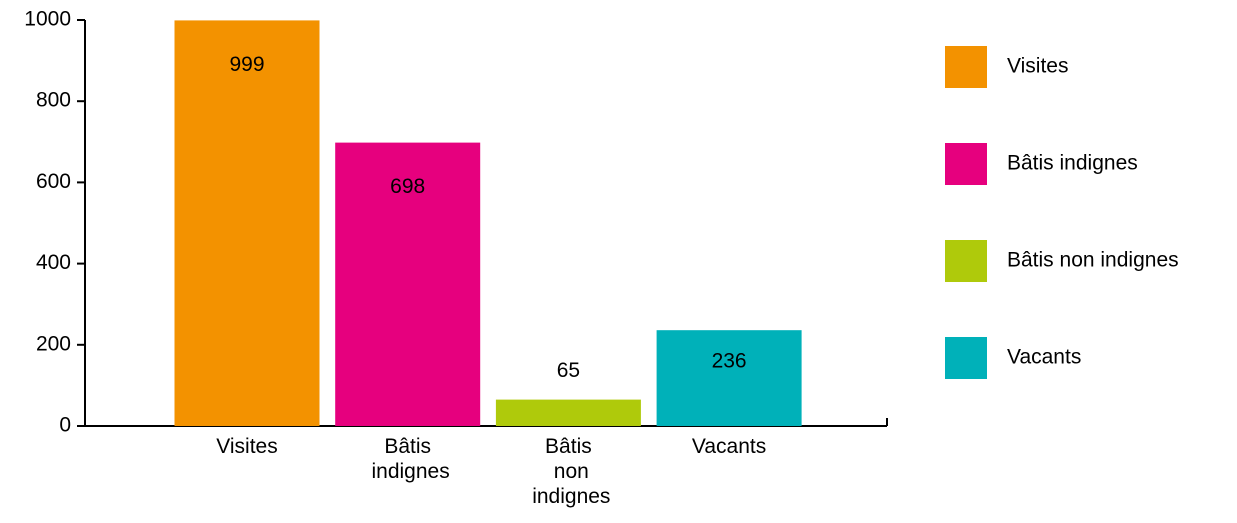 Image resolution: width=1237 pixels, height=523 pixels. What do you see at coordinates (53, 343) in the screenshot?
I see `y-tick-label: 200` at bounding box center [53, 343].